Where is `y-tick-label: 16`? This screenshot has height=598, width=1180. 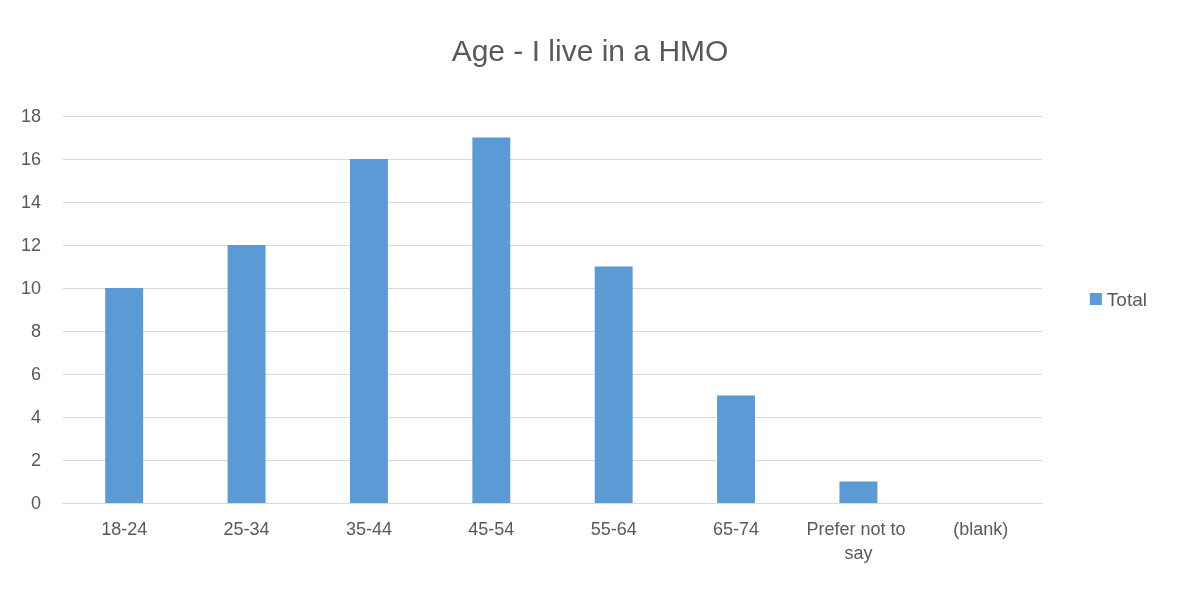 y-tick-label: 16 is located at coordinates (30, 159).